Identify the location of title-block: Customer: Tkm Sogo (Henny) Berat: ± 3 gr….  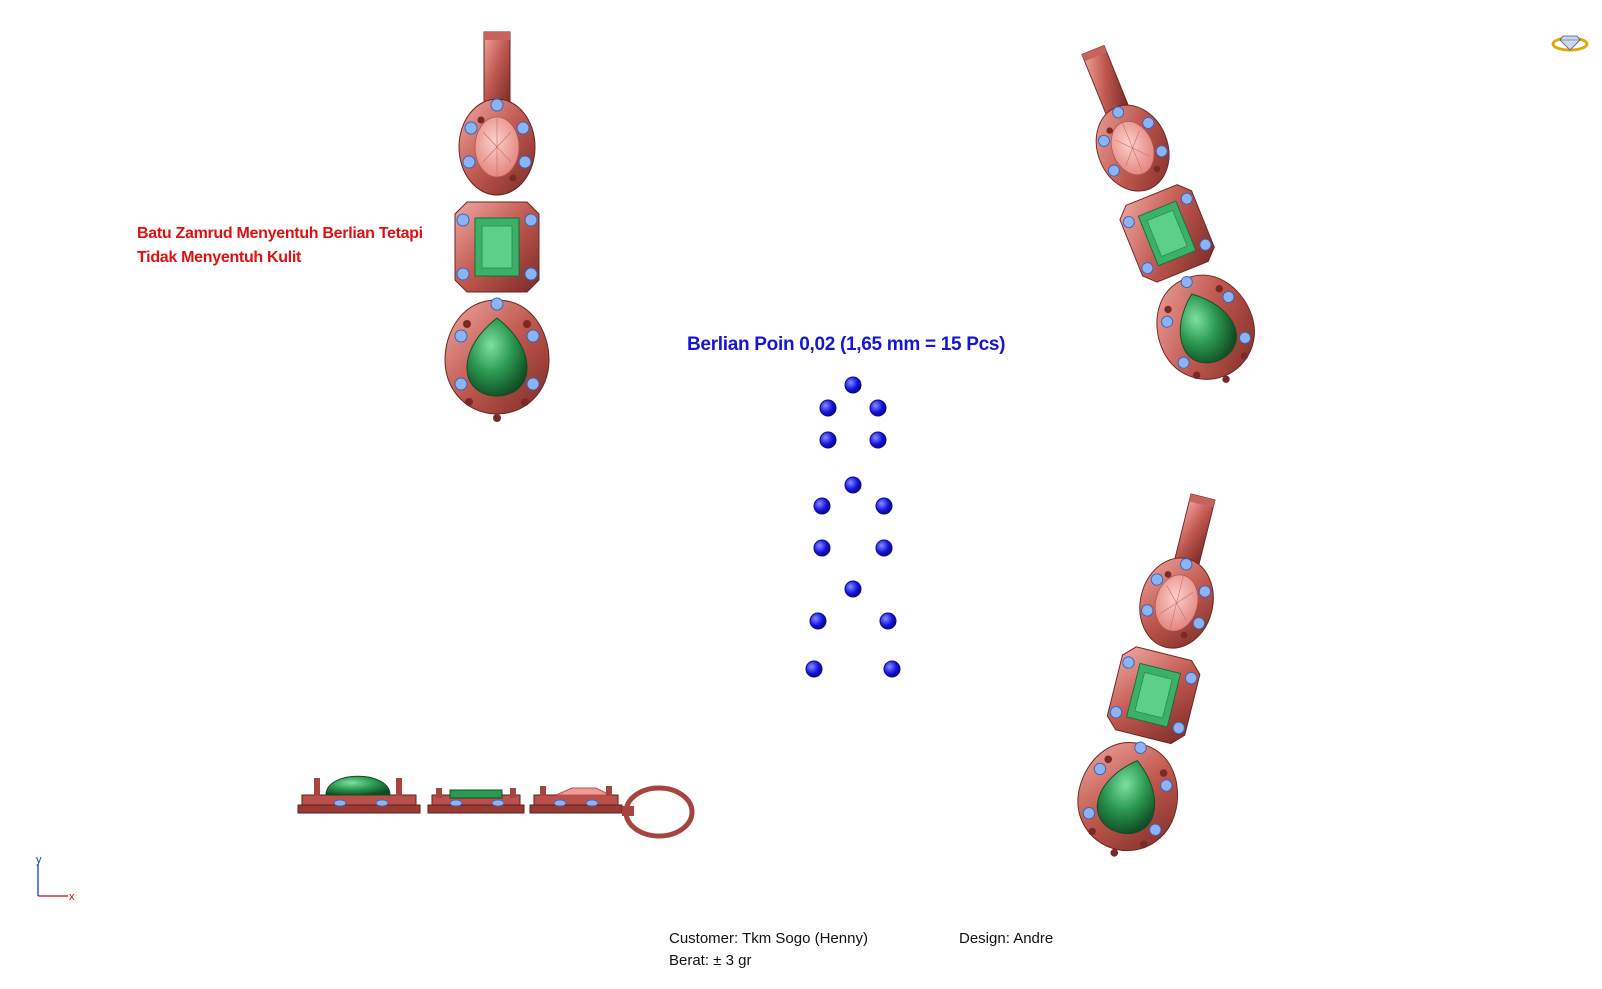
(861, 950).